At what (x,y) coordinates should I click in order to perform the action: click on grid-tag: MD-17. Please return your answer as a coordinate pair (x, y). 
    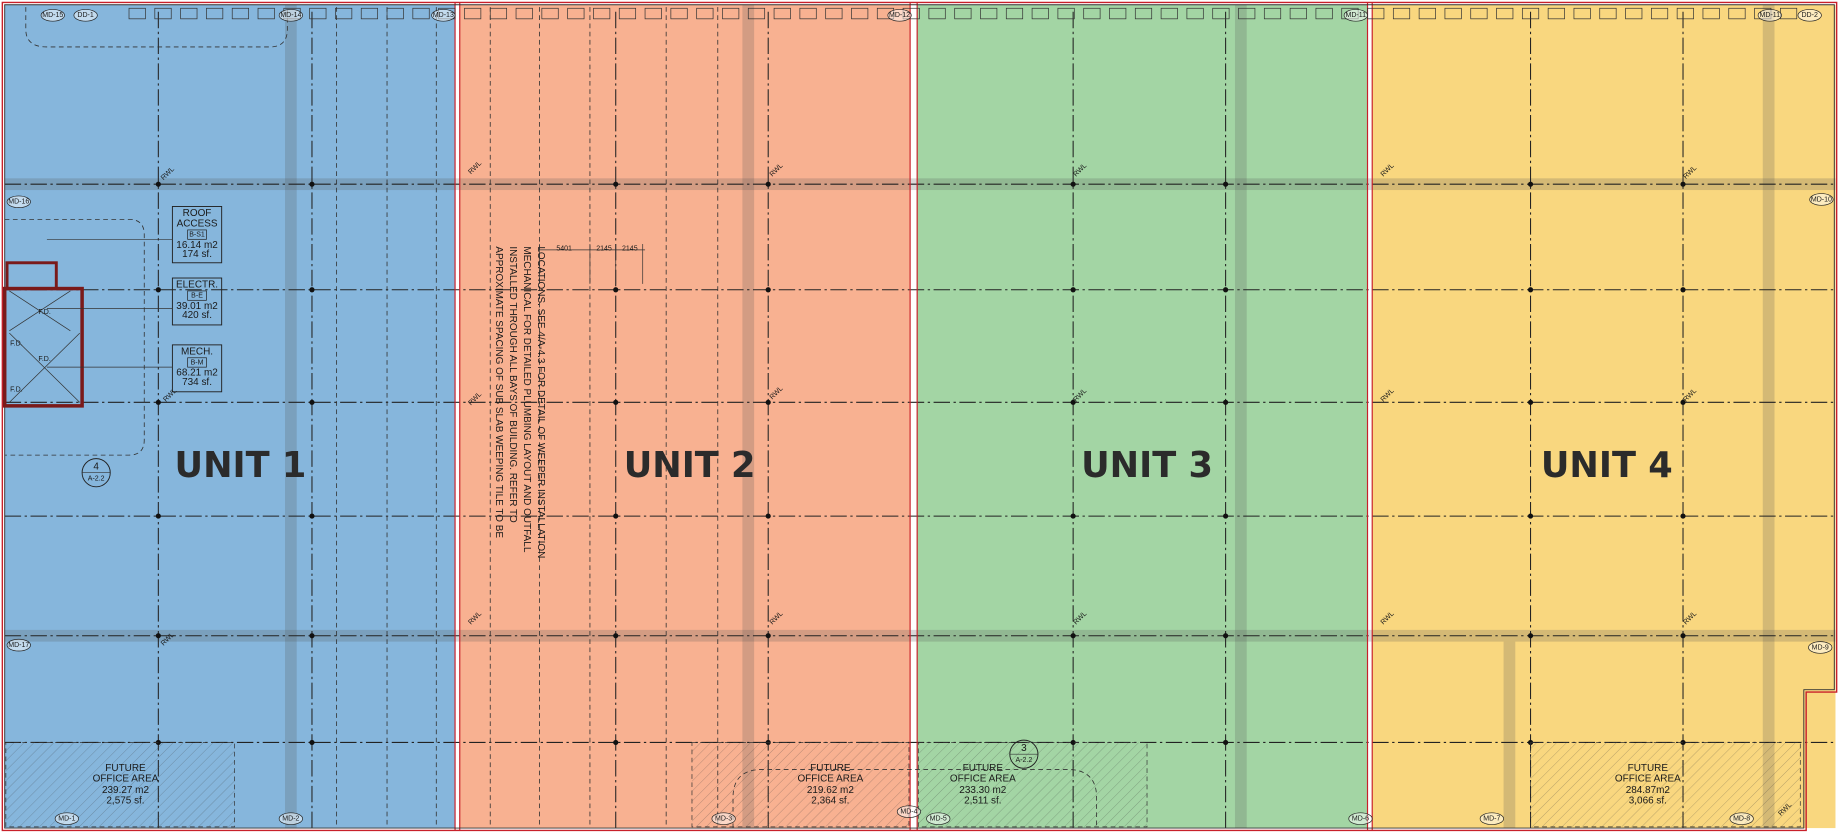
    Looking at the image, I should click on (18, 645).